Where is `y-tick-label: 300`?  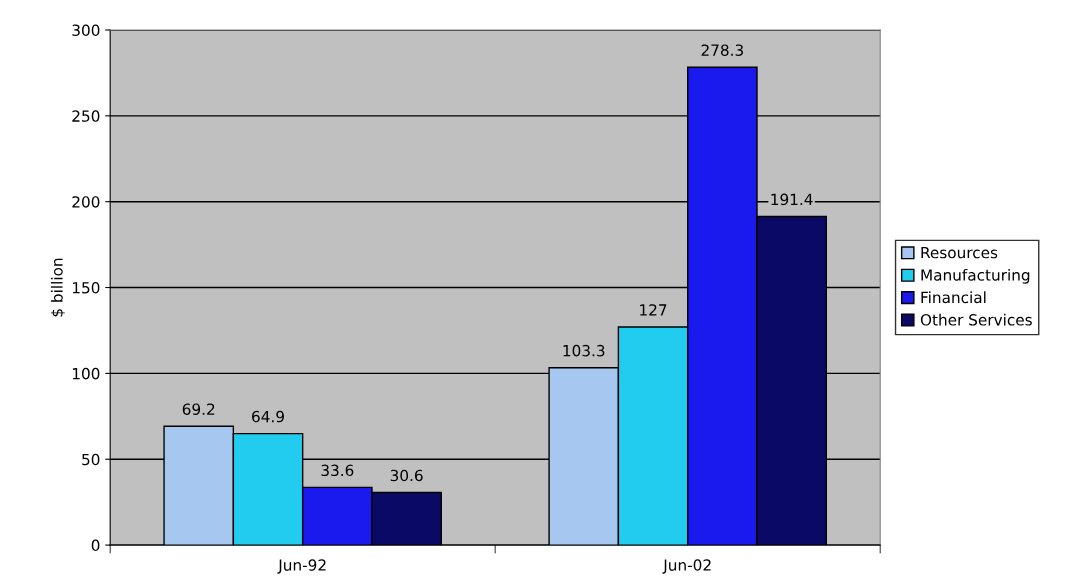
y-tick-label: 300 is located at coordinates (86, 30).